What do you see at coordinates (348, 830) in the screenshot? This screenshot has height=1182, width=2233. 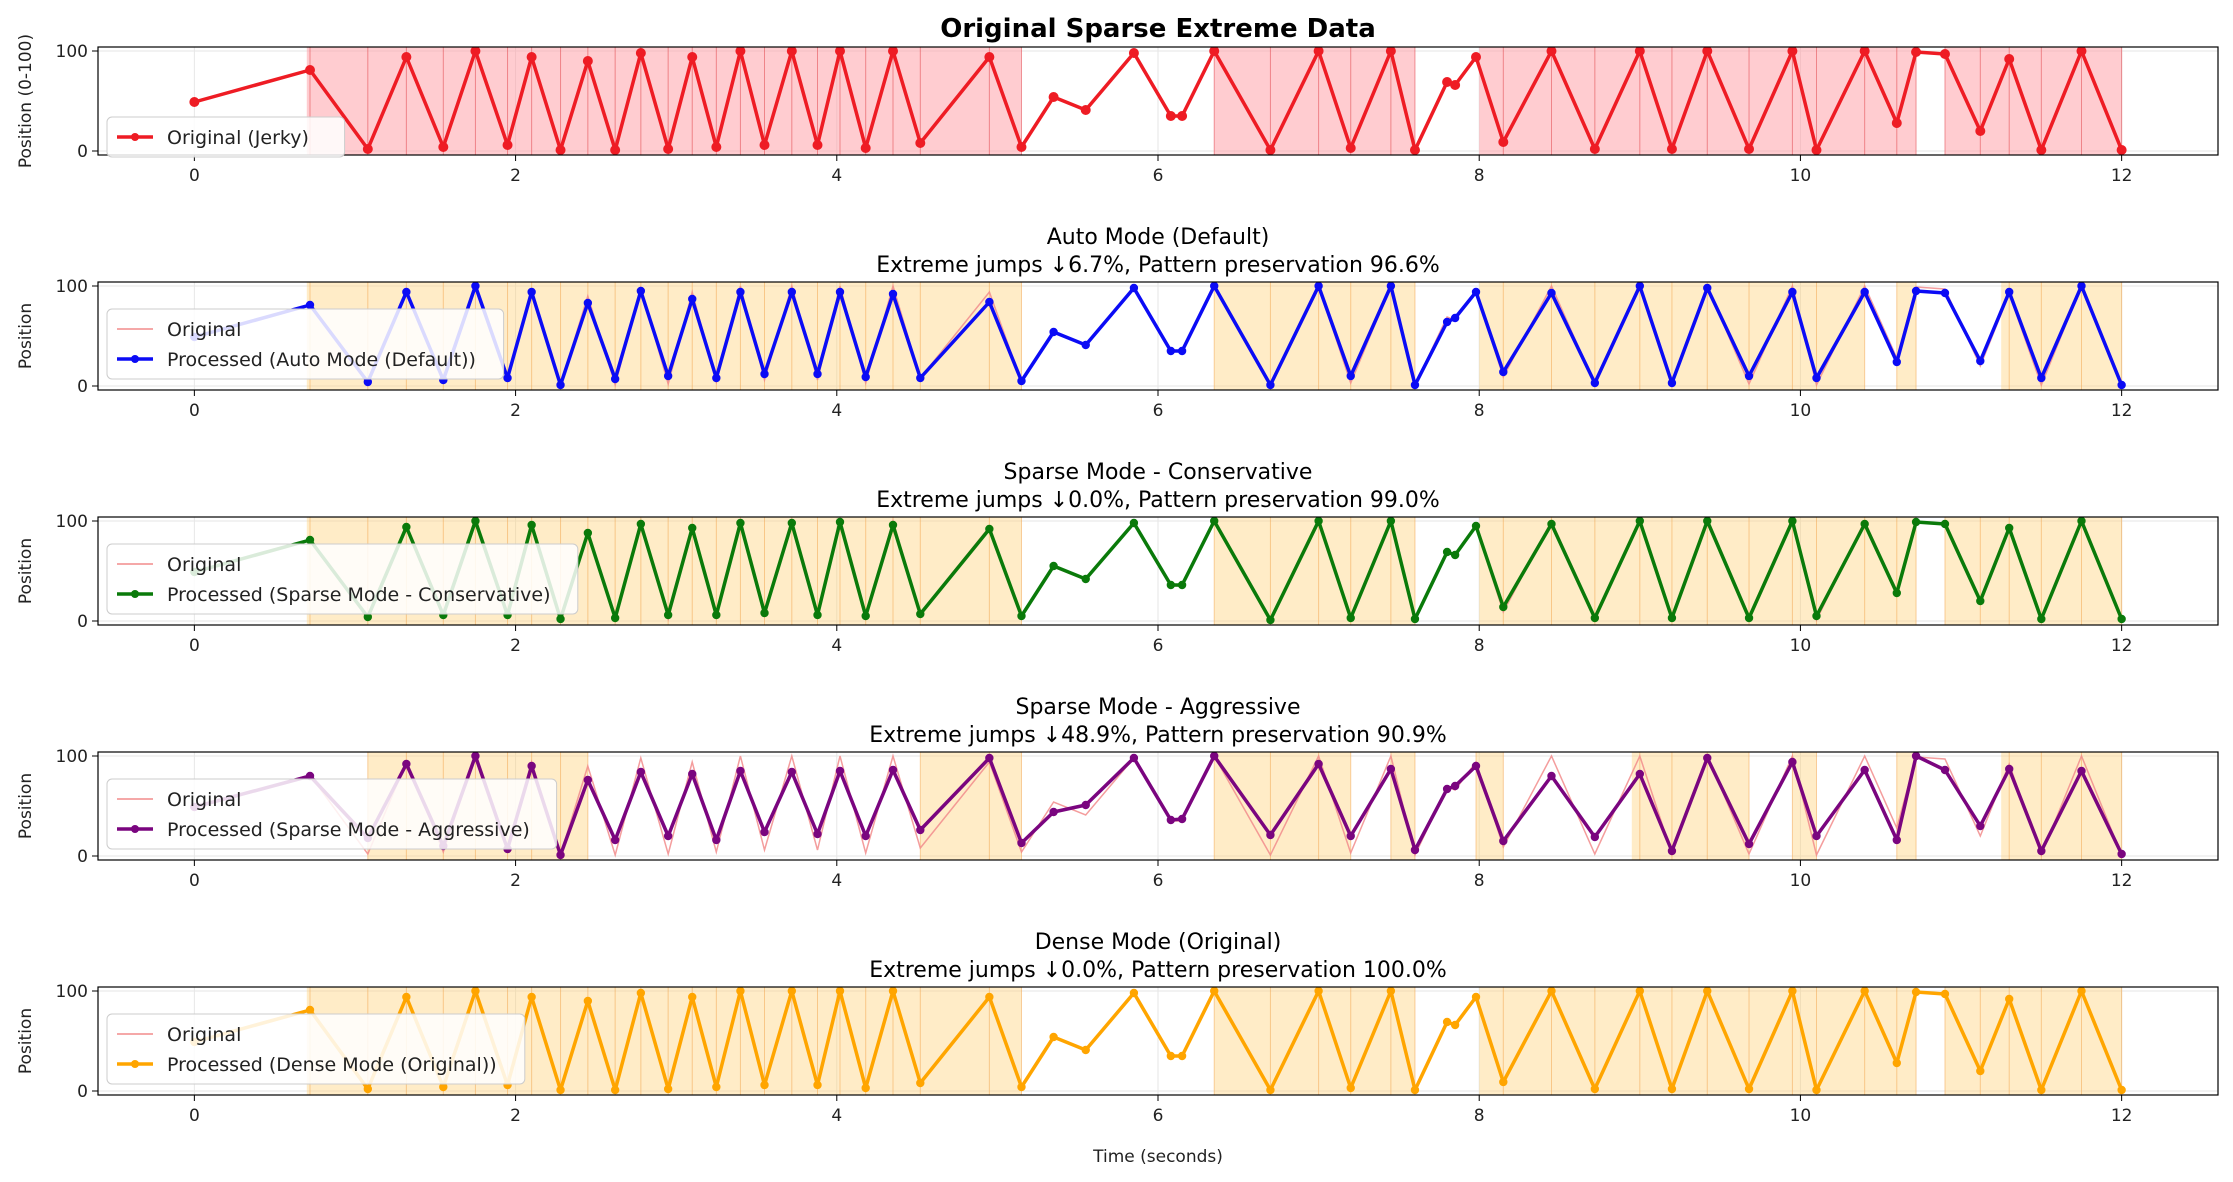 I see `legend-entry-label: Processed (Sparse Mode - Aggressive)` at bounding box center [348, 830].